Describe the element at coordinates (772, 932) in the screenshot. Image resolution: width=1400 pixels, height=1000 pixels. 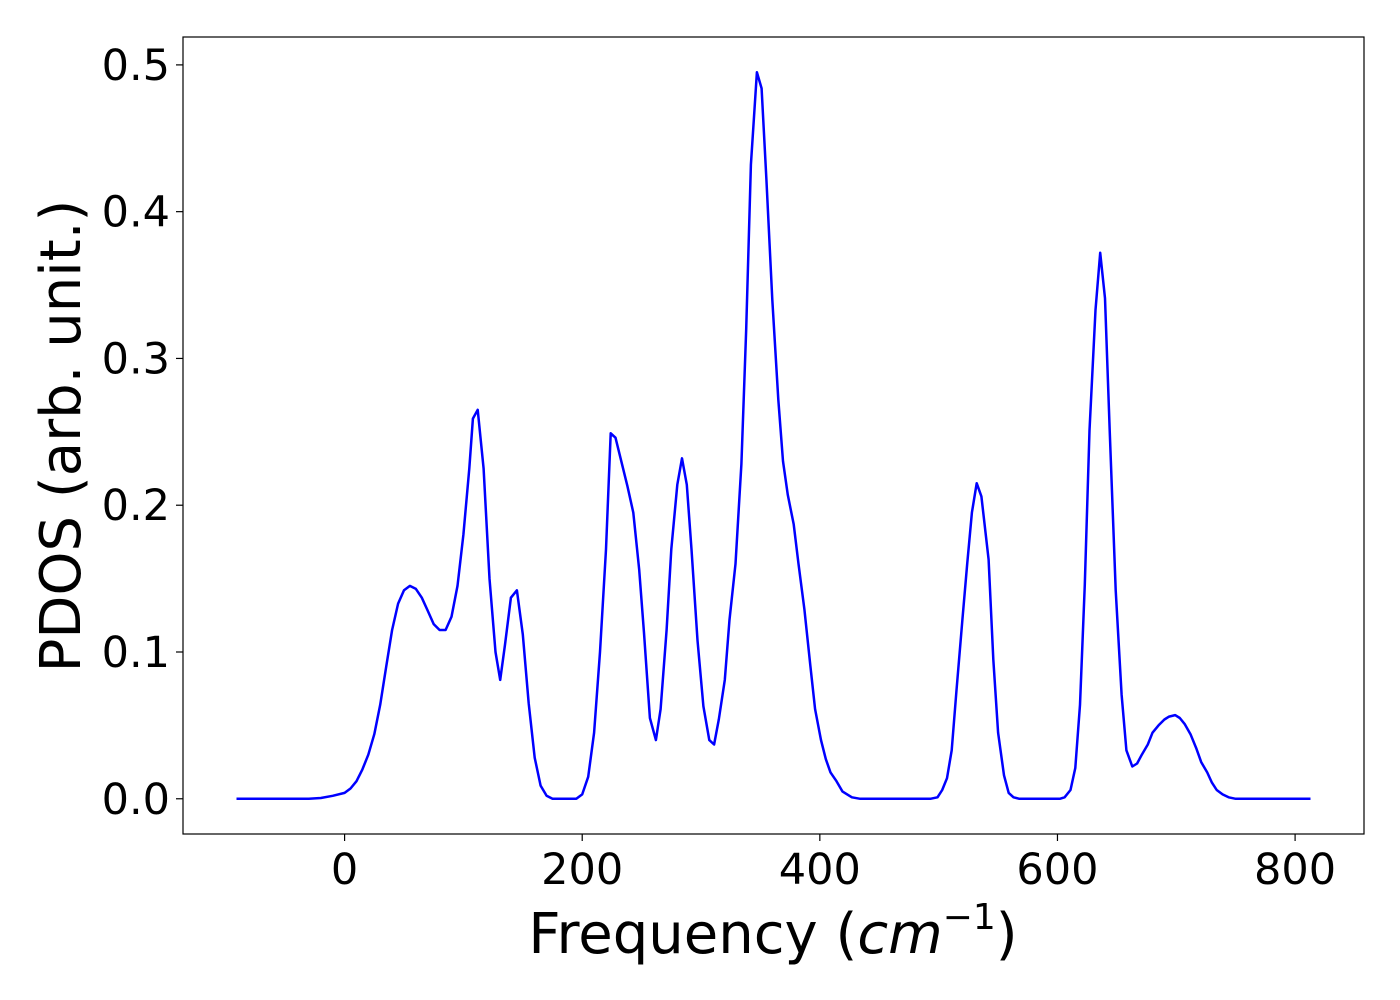
I see `x-axis-label: Frequency (cm−1)` at that location.